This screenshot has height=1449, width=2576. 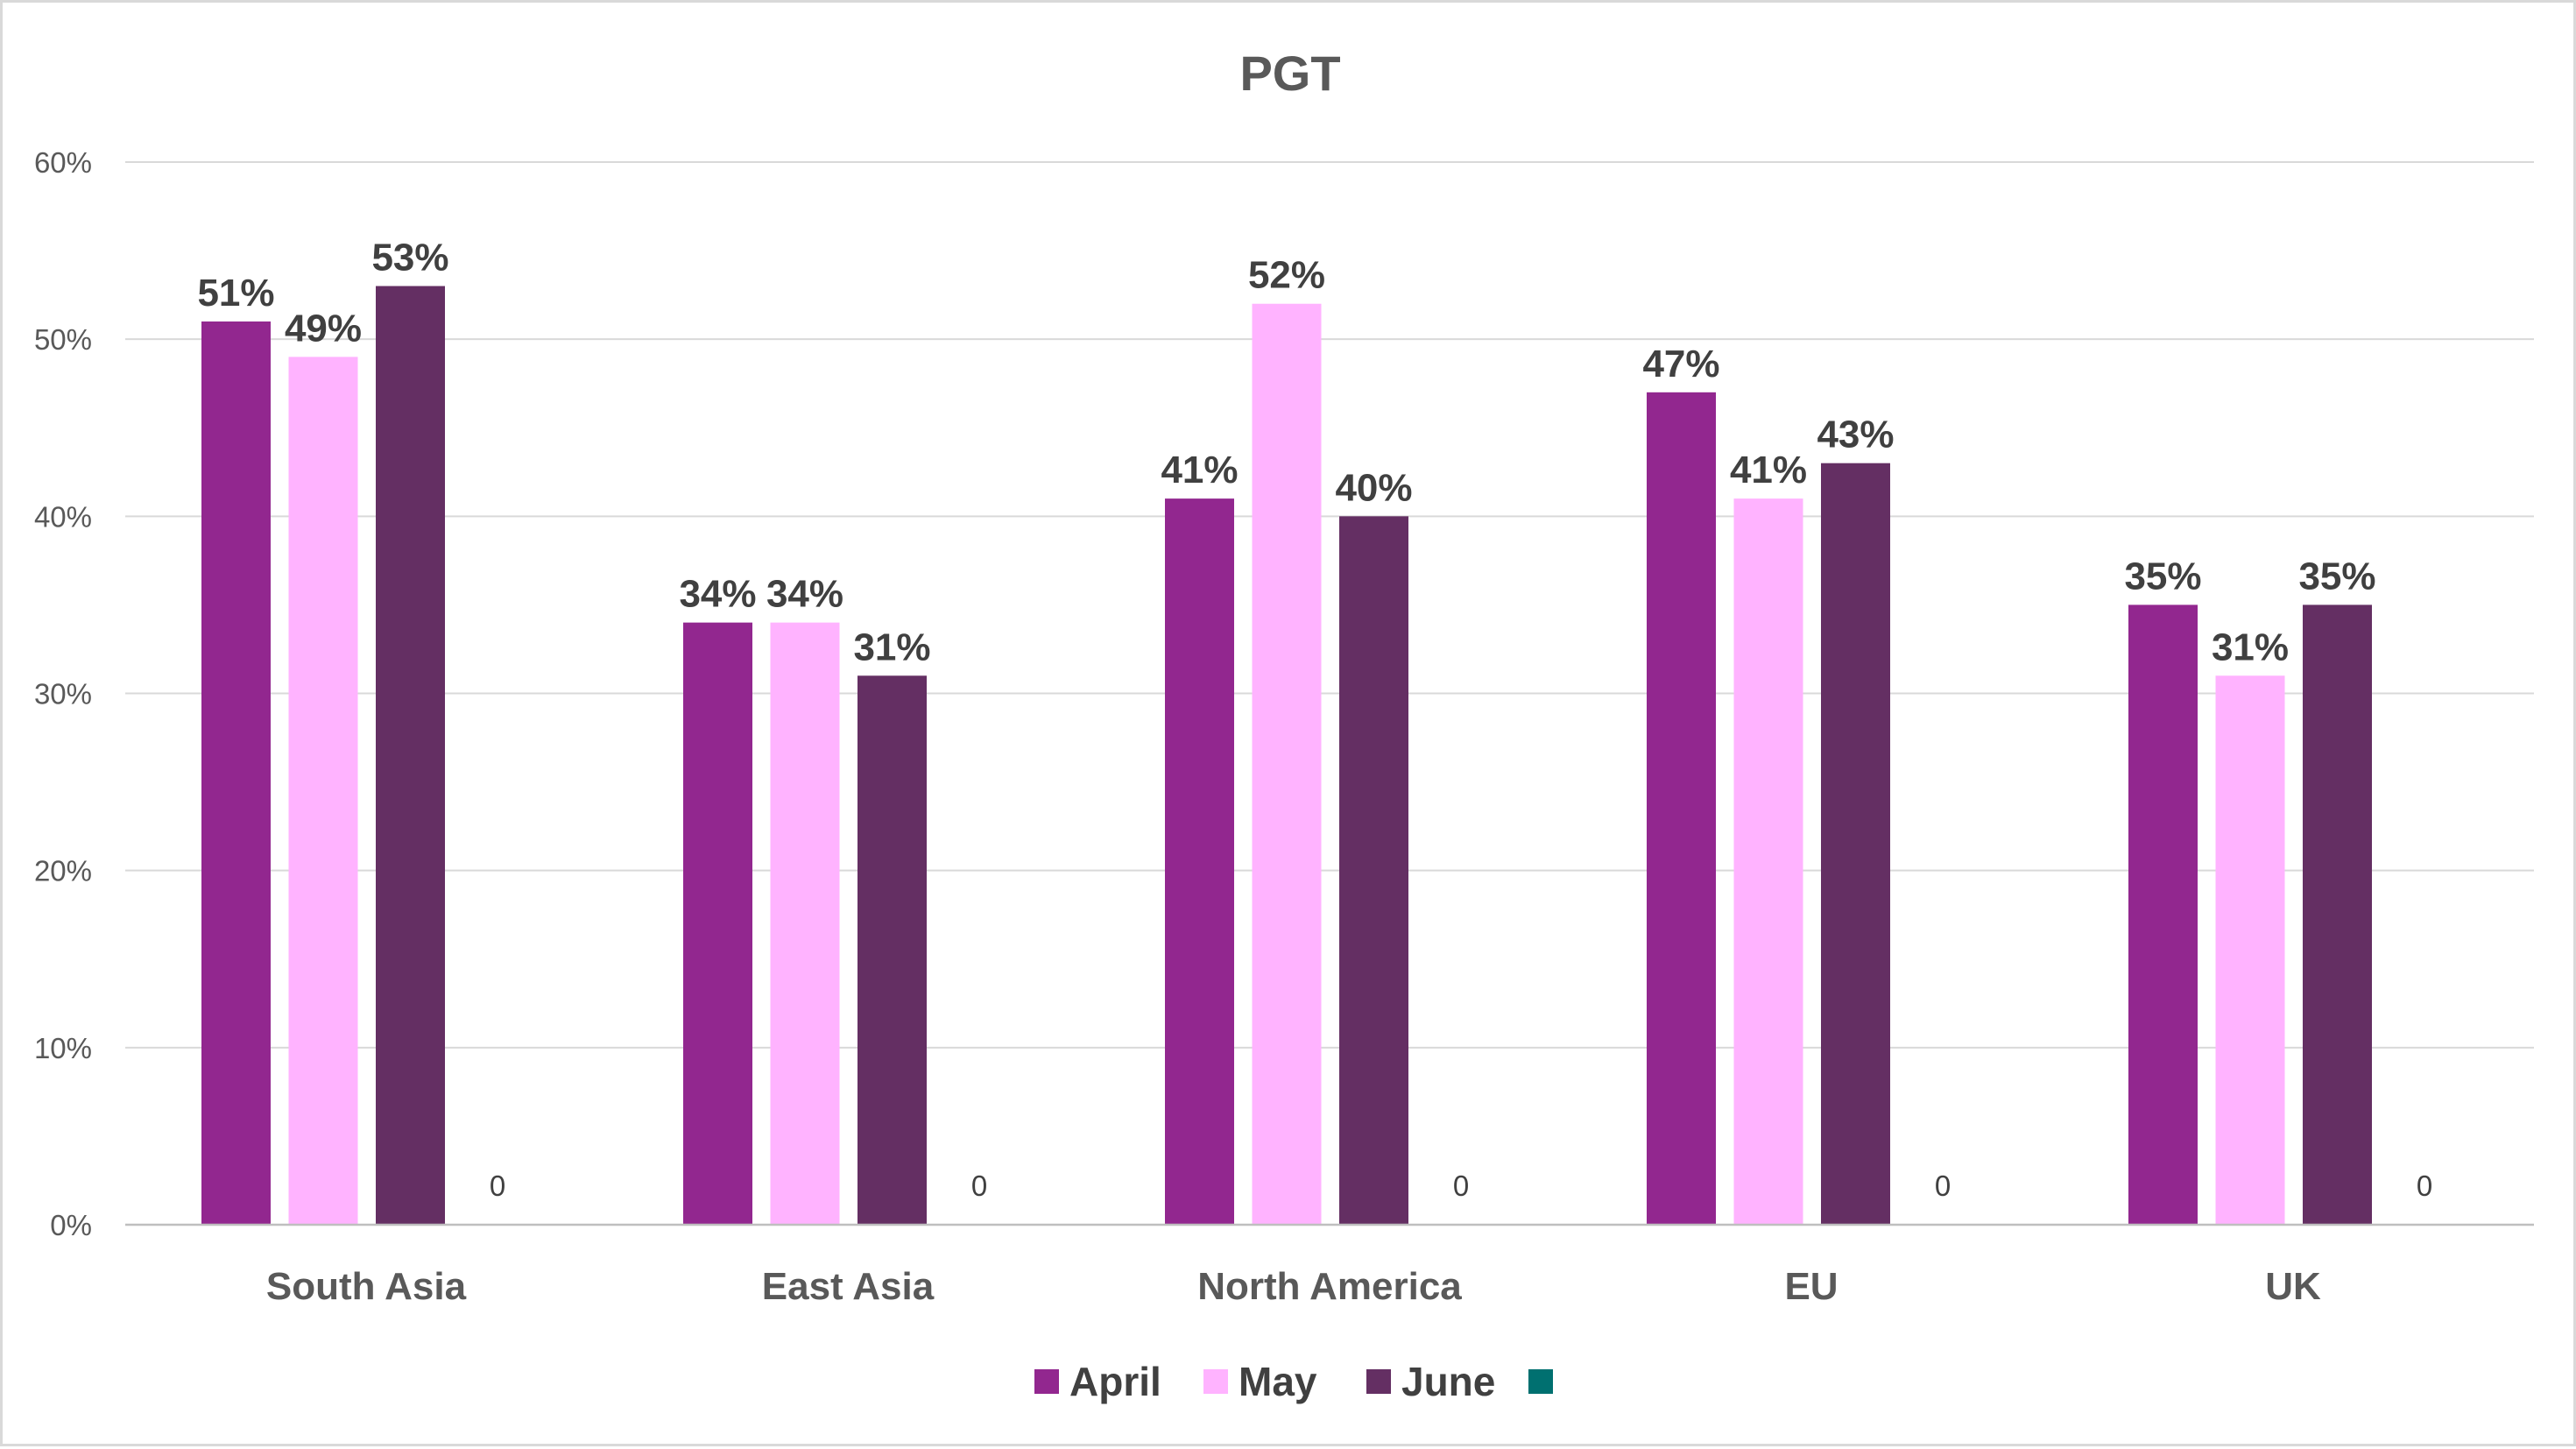 What do you see at coordinates (2293, 1286) in the screenshot?
I see `x-category-label: UK` at bounding box center [2293, 1286].